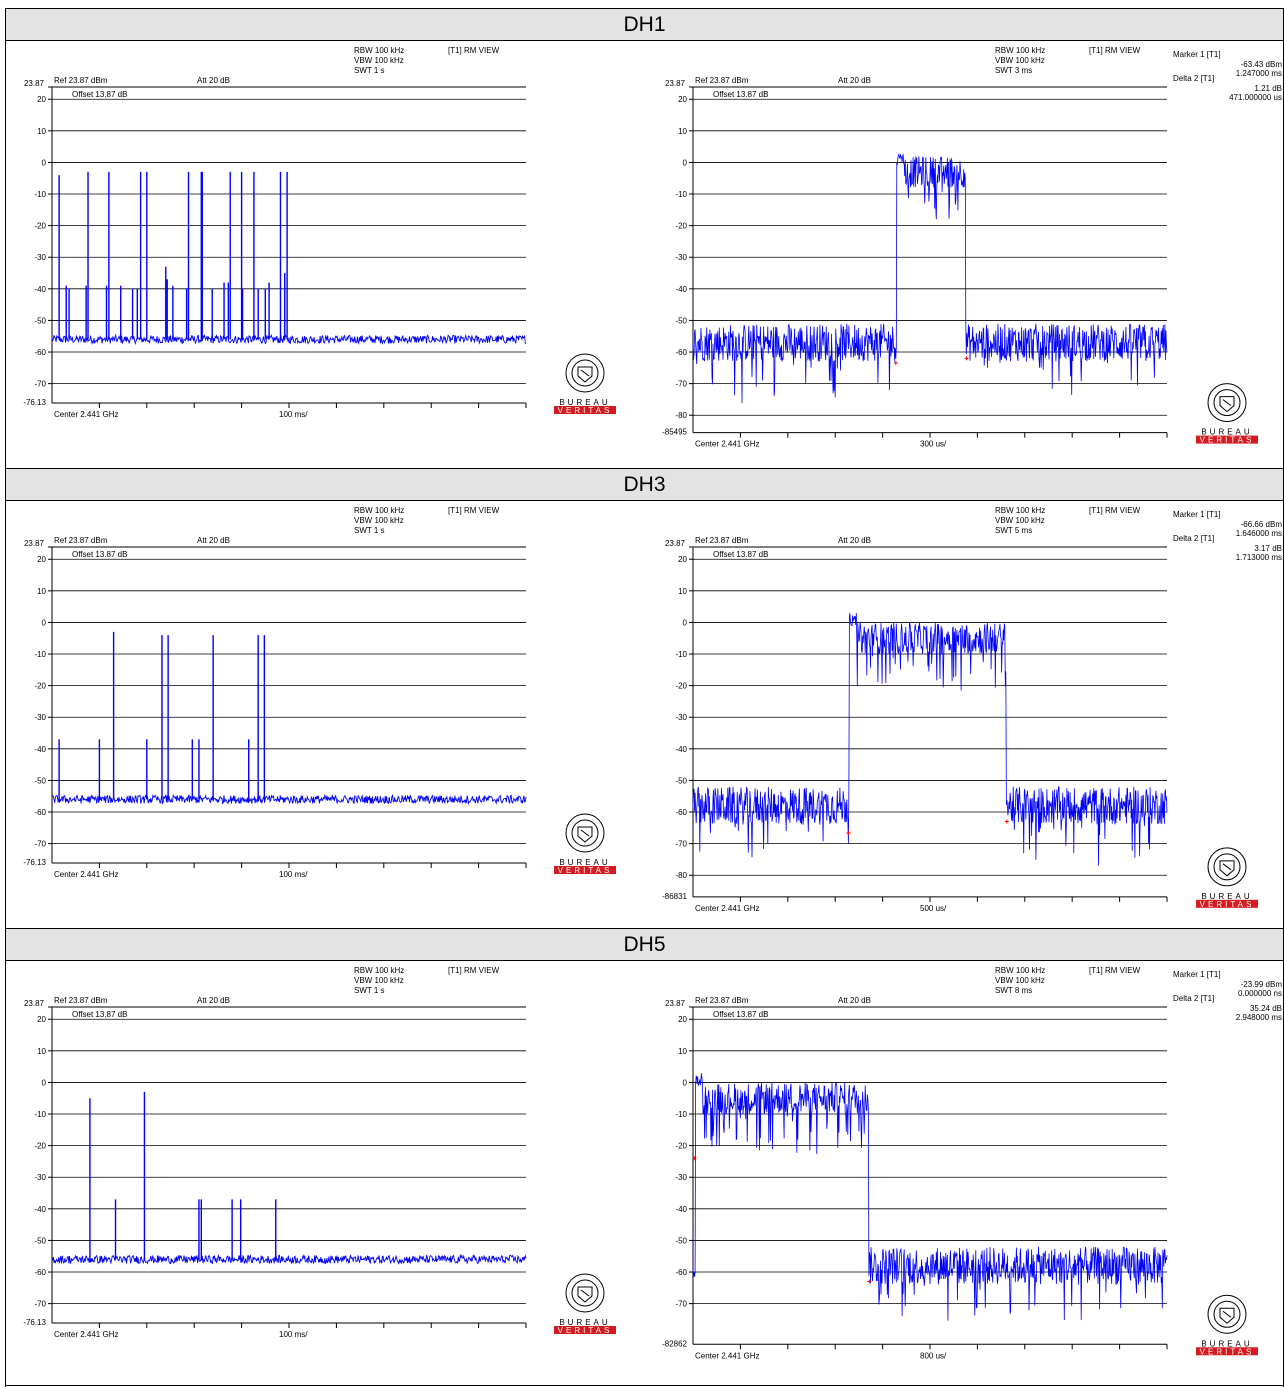  What do you see at coordinates (727, 908) in the screenshot?
I see `dh3-right-center-freq: Center 2.441 GHz` at bounding box center [727, 908].